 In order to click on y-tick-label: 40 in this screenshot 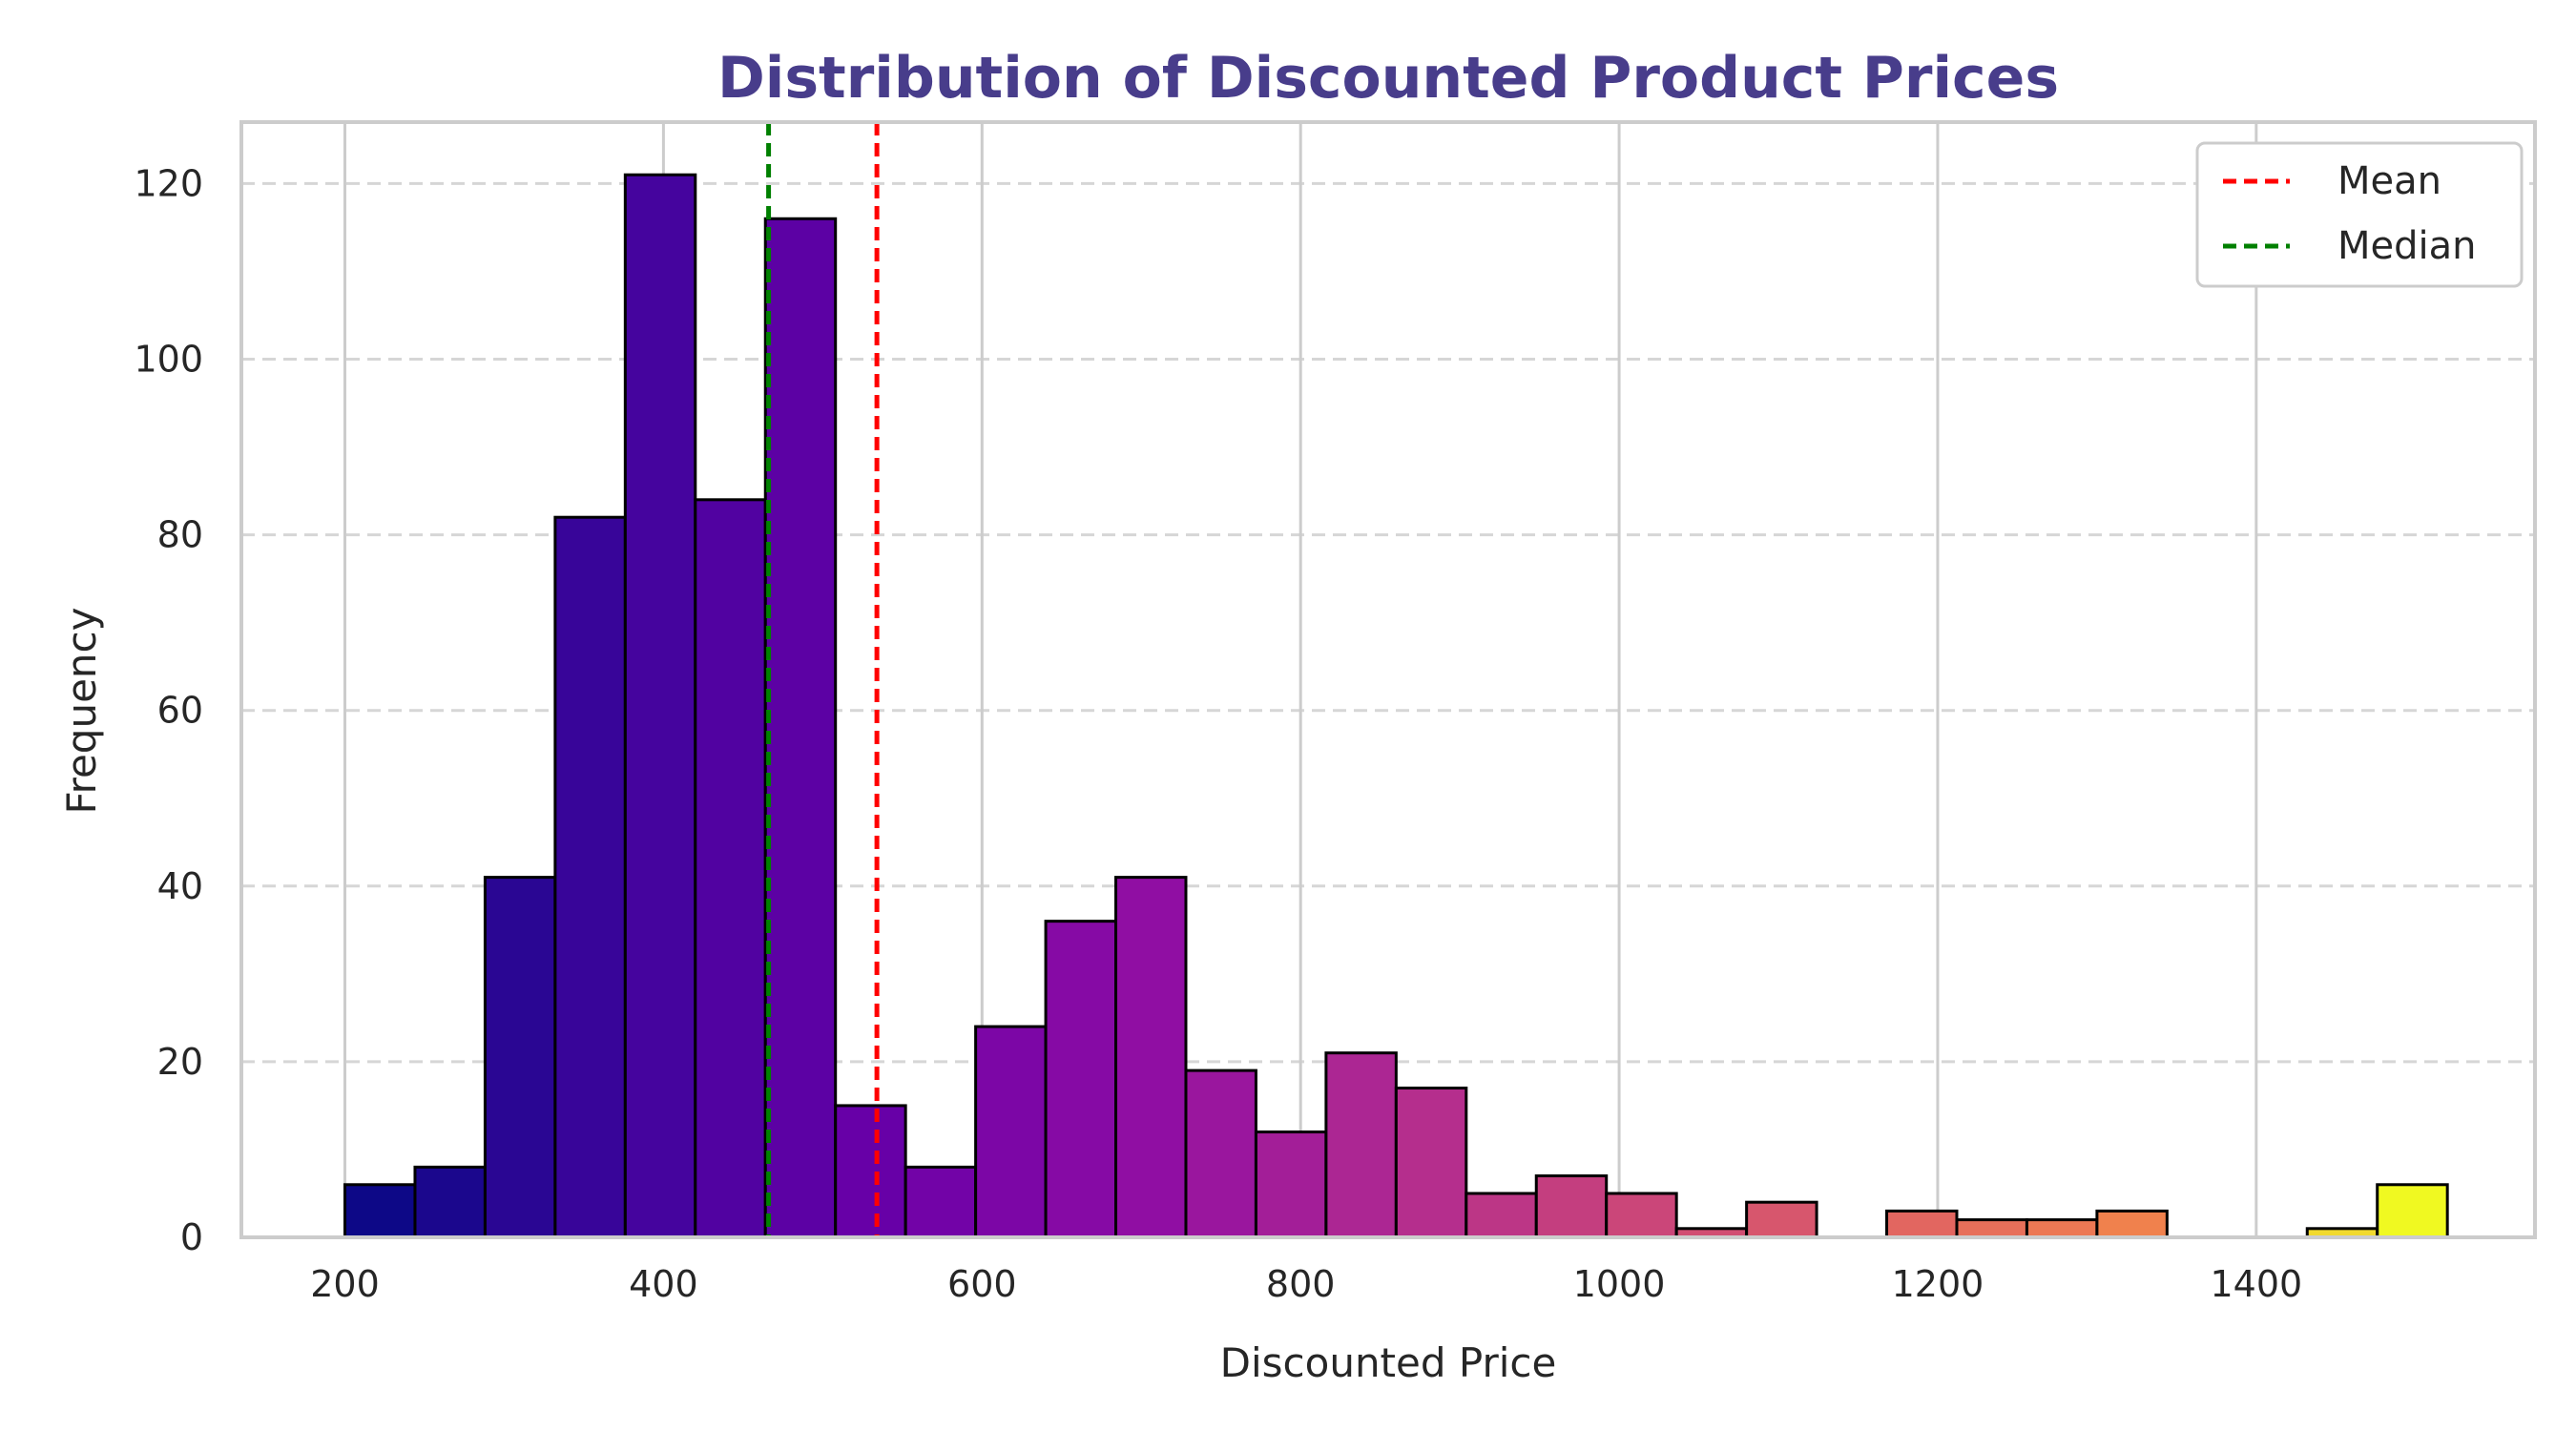, I will do `click(180, 886)`.